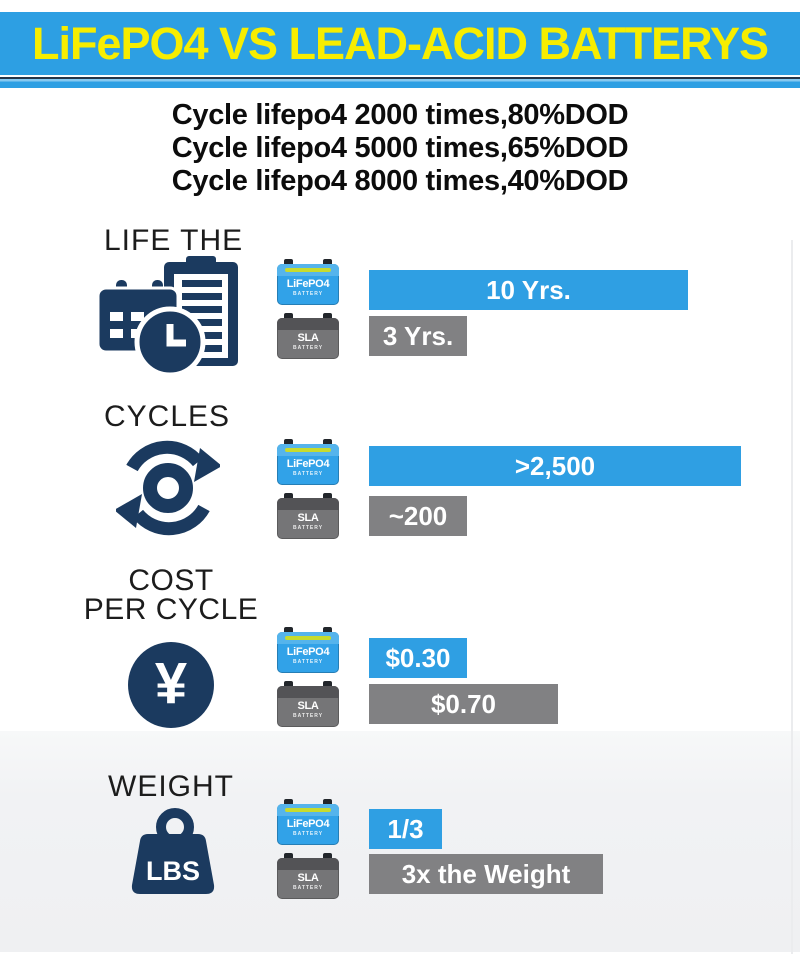  What do you see at coordinates (486, 874) in the screenshot?
I see `sla-bar-weight: 3x the Weight` at bounding box center [486, 874].